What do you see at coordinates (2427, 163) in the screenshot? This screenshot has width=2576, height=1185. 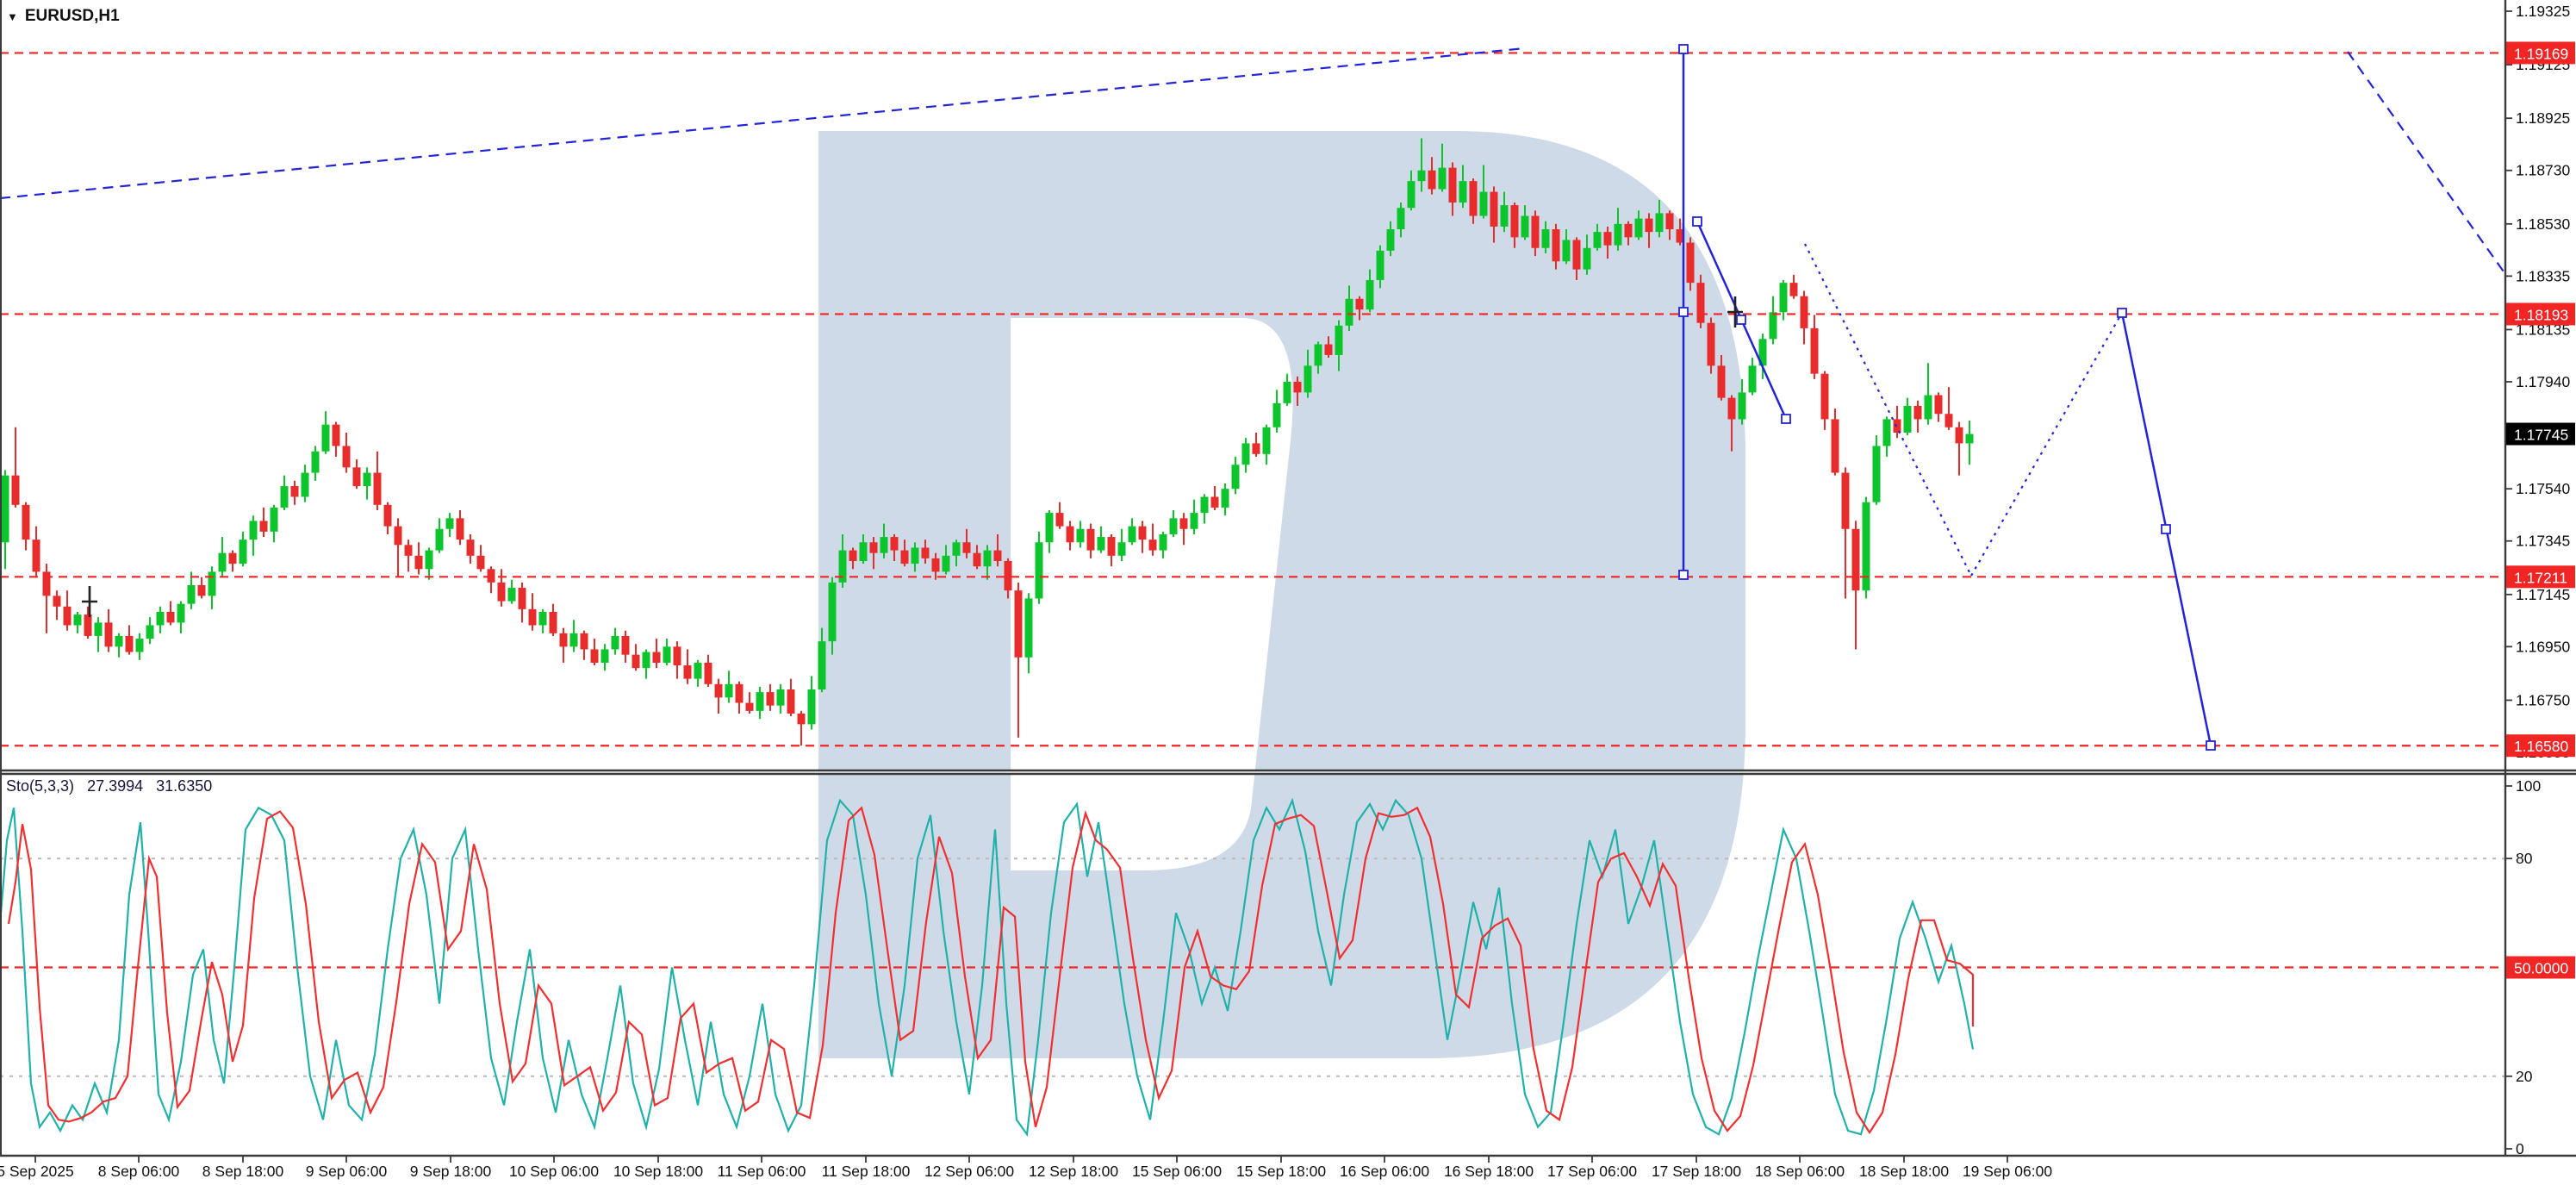 I see `descending-dashed-trendline` at bounding box center [2427, 163].